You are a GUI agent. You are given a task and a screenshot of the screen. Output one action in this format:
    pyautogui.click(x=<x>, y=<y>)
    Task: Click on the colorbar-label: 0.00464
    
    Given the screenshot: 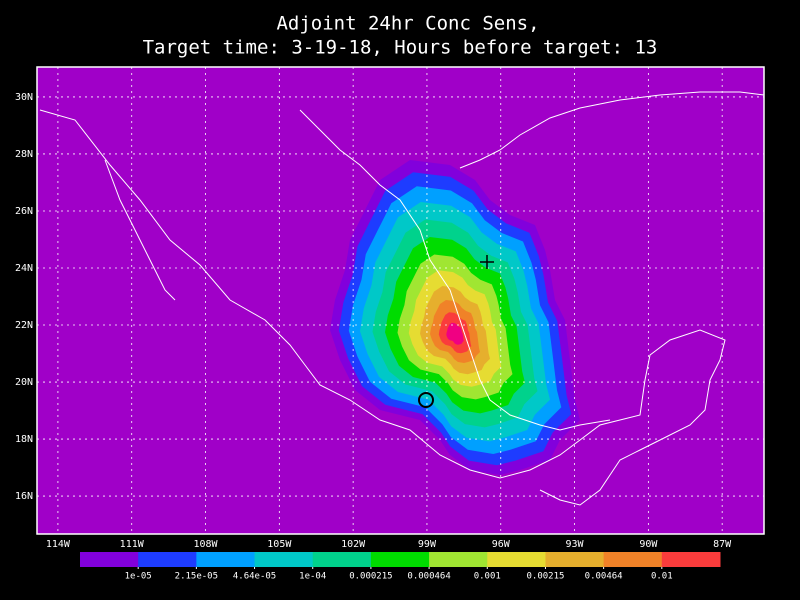 What is the action you would take?
    pyautogui.click(x=604, y=577)
    